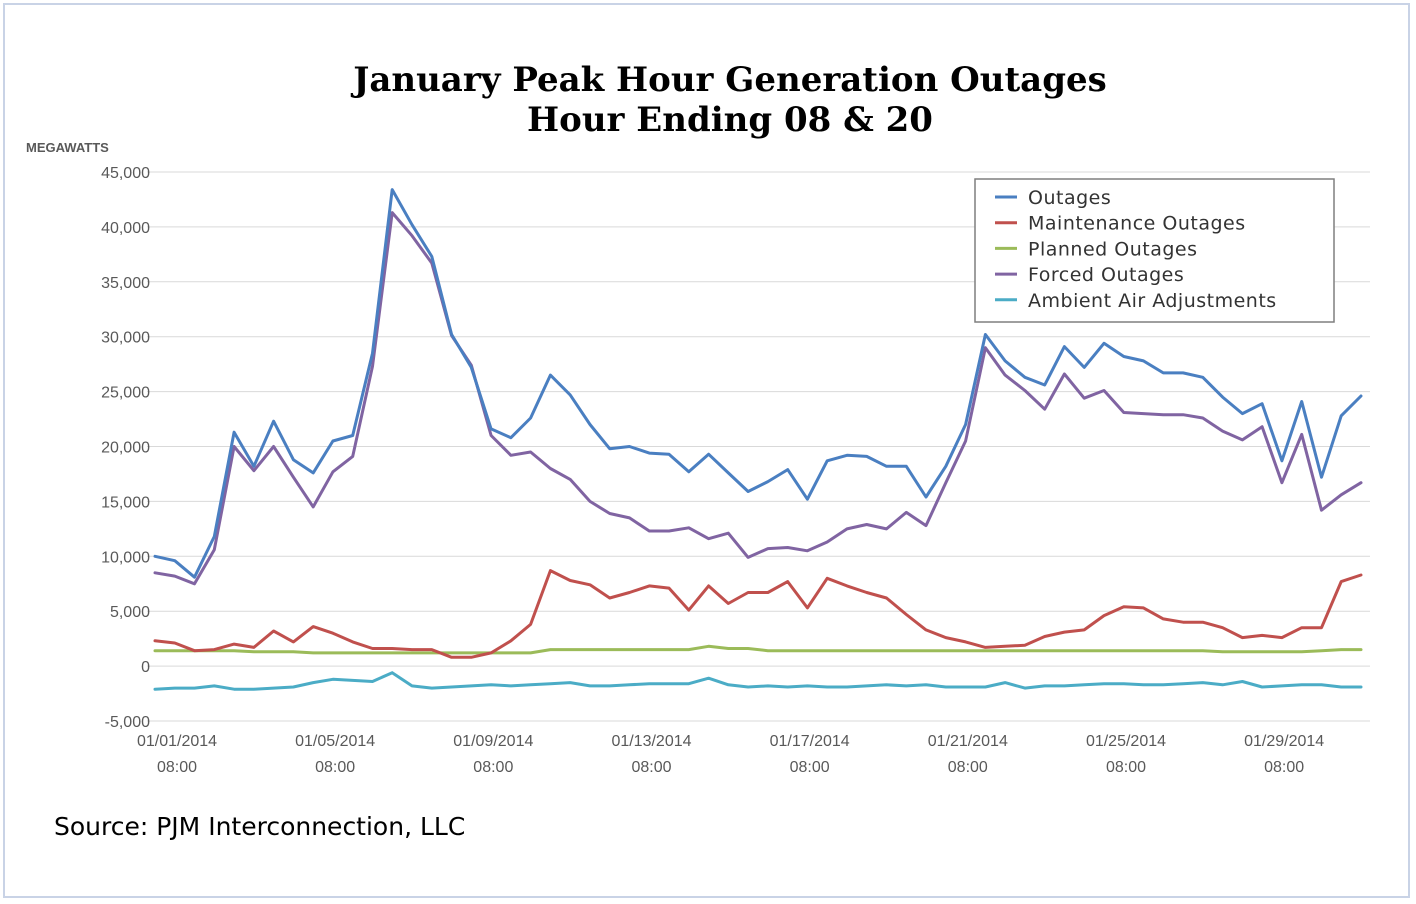 The height and width of the screenshot is (904, 1416). I want to click on x-tick-label: 01/09/2014, so click(493, 741).